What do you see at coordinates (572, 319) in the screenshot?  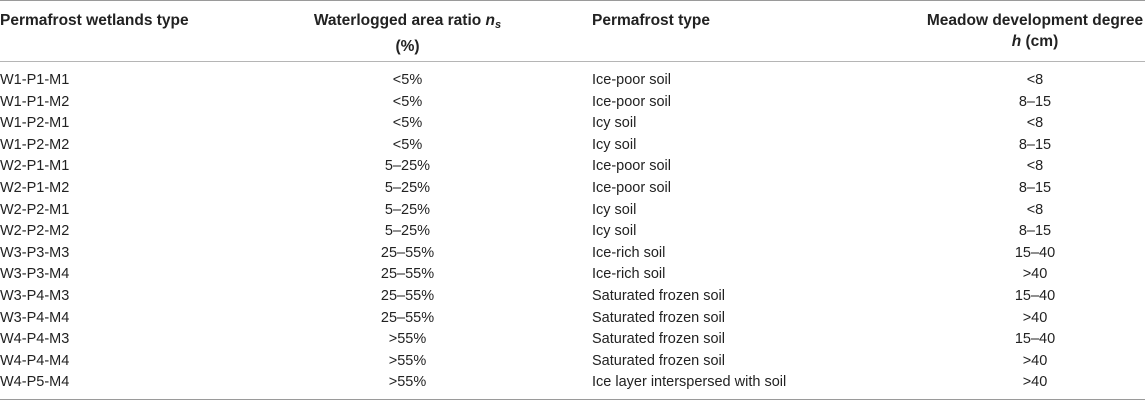 I see `table-row: W3-P4-M4 25–55% Saturated frozen soil >40` at bounding box center [572, 319].